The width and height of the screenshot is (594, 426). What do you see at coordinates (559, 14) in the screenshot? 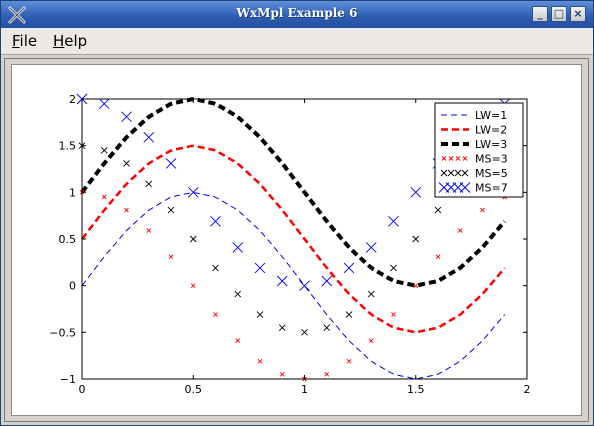
I see `maximize-icon: □` at bounding box center [559, 14].